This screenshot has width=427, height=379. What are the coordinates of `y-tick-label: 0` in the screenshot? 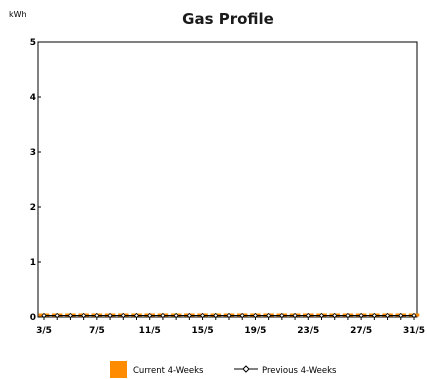 It's located at (33, 318).